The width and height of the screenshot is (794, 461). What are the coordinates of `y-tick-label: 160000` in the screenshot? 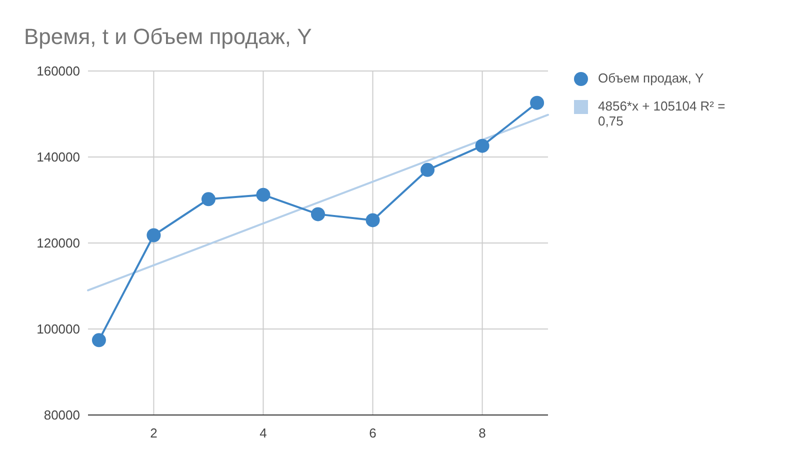 It's located at (58, 71).